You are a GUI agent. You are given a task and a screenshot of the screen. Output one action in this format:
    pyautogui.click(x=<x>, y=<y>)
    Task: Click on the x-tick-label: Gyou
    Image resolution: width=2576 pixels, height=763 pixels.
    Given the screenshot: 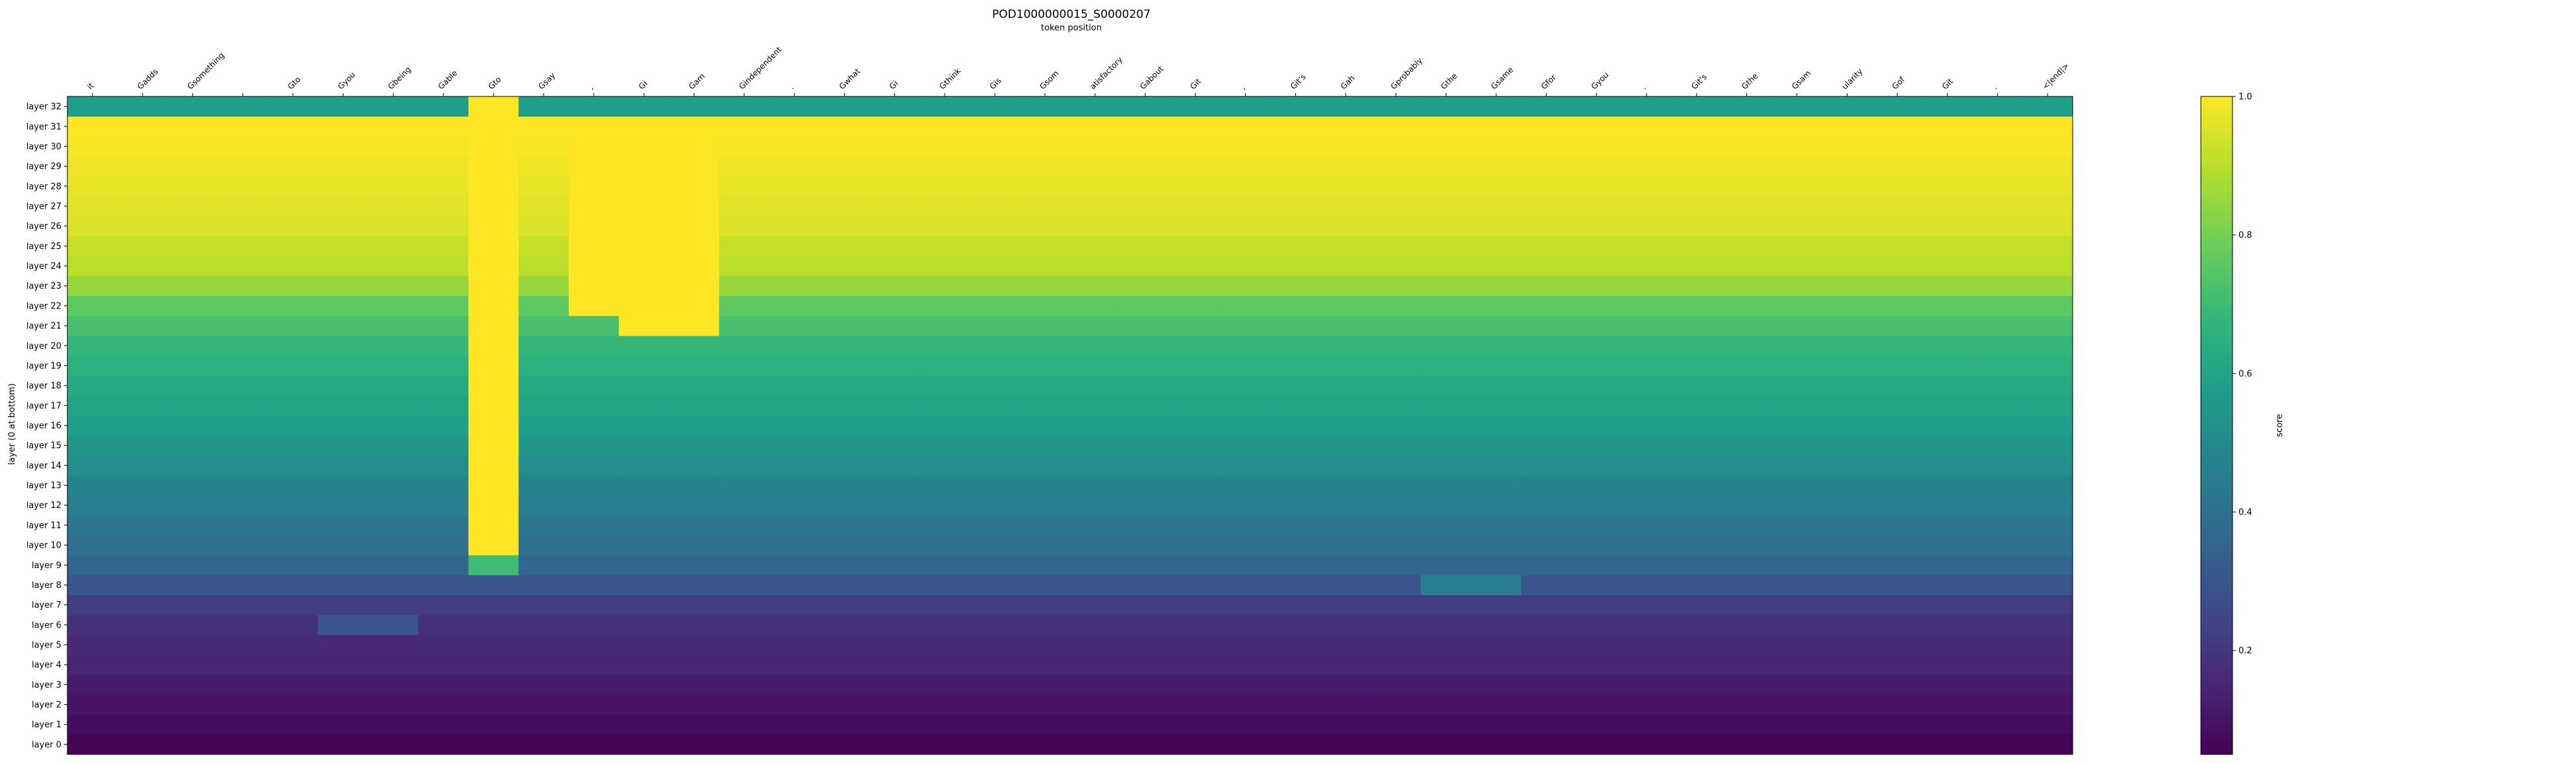 What is the action you would take?
    pyautogui.click(x=347, y=81)
    